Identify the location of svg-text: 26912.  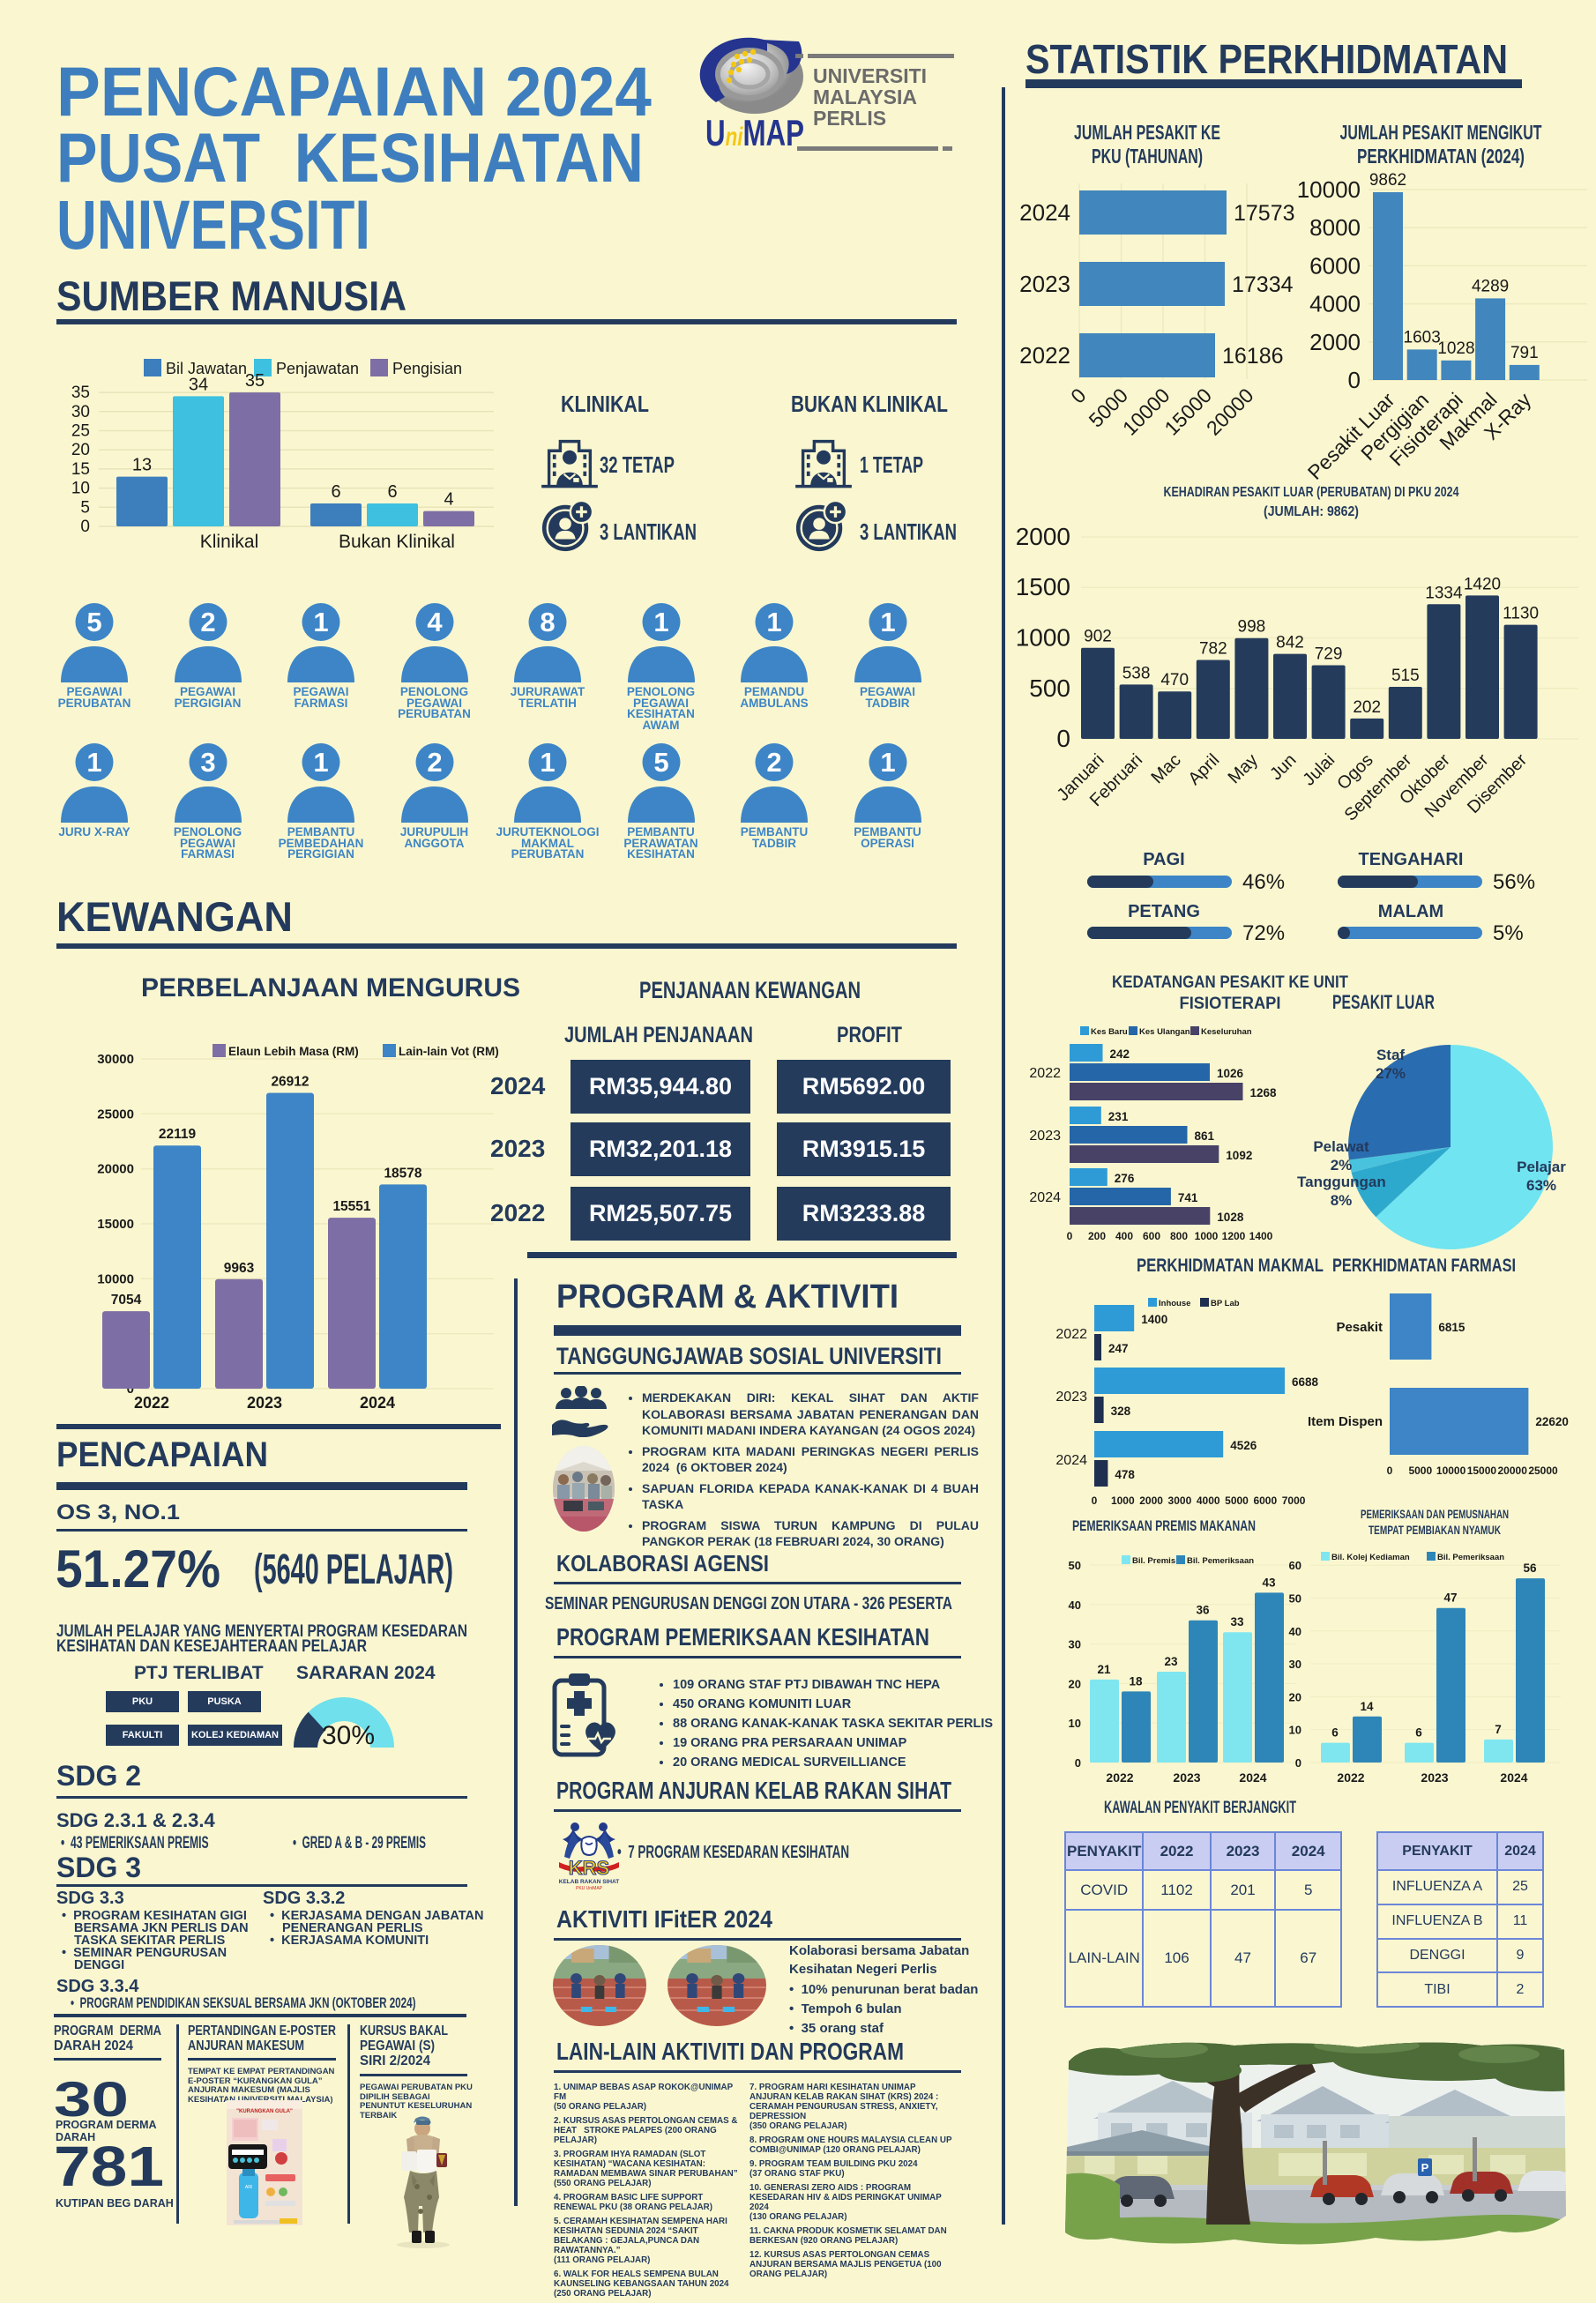
(290, 1082).